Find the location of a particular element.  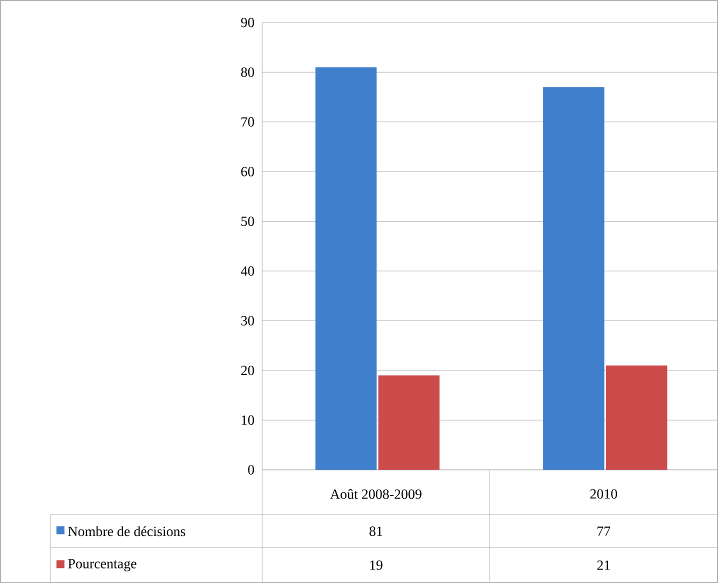

y-tick-label: 50 is located at coordinates (247, 221).